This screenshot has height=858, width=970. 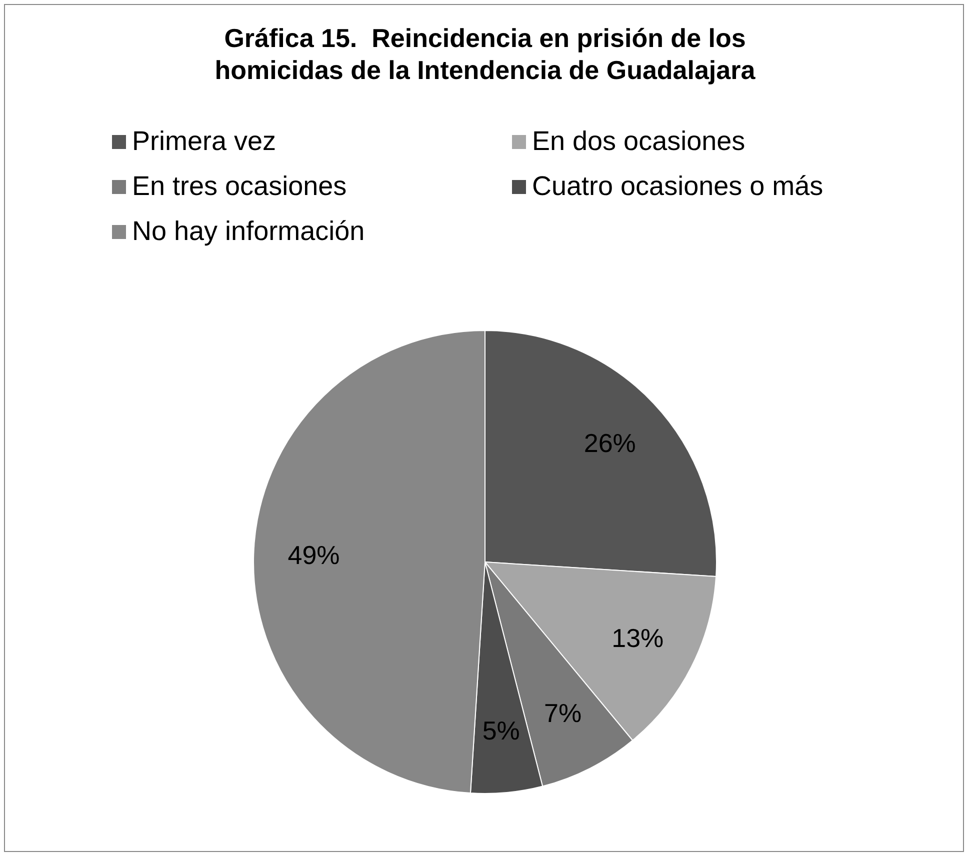 What do you see at coordinates (678, 186) in the screenshot?
I see `legend-label: Cuatro ocasiones o más` at bounding box center [678, 186].